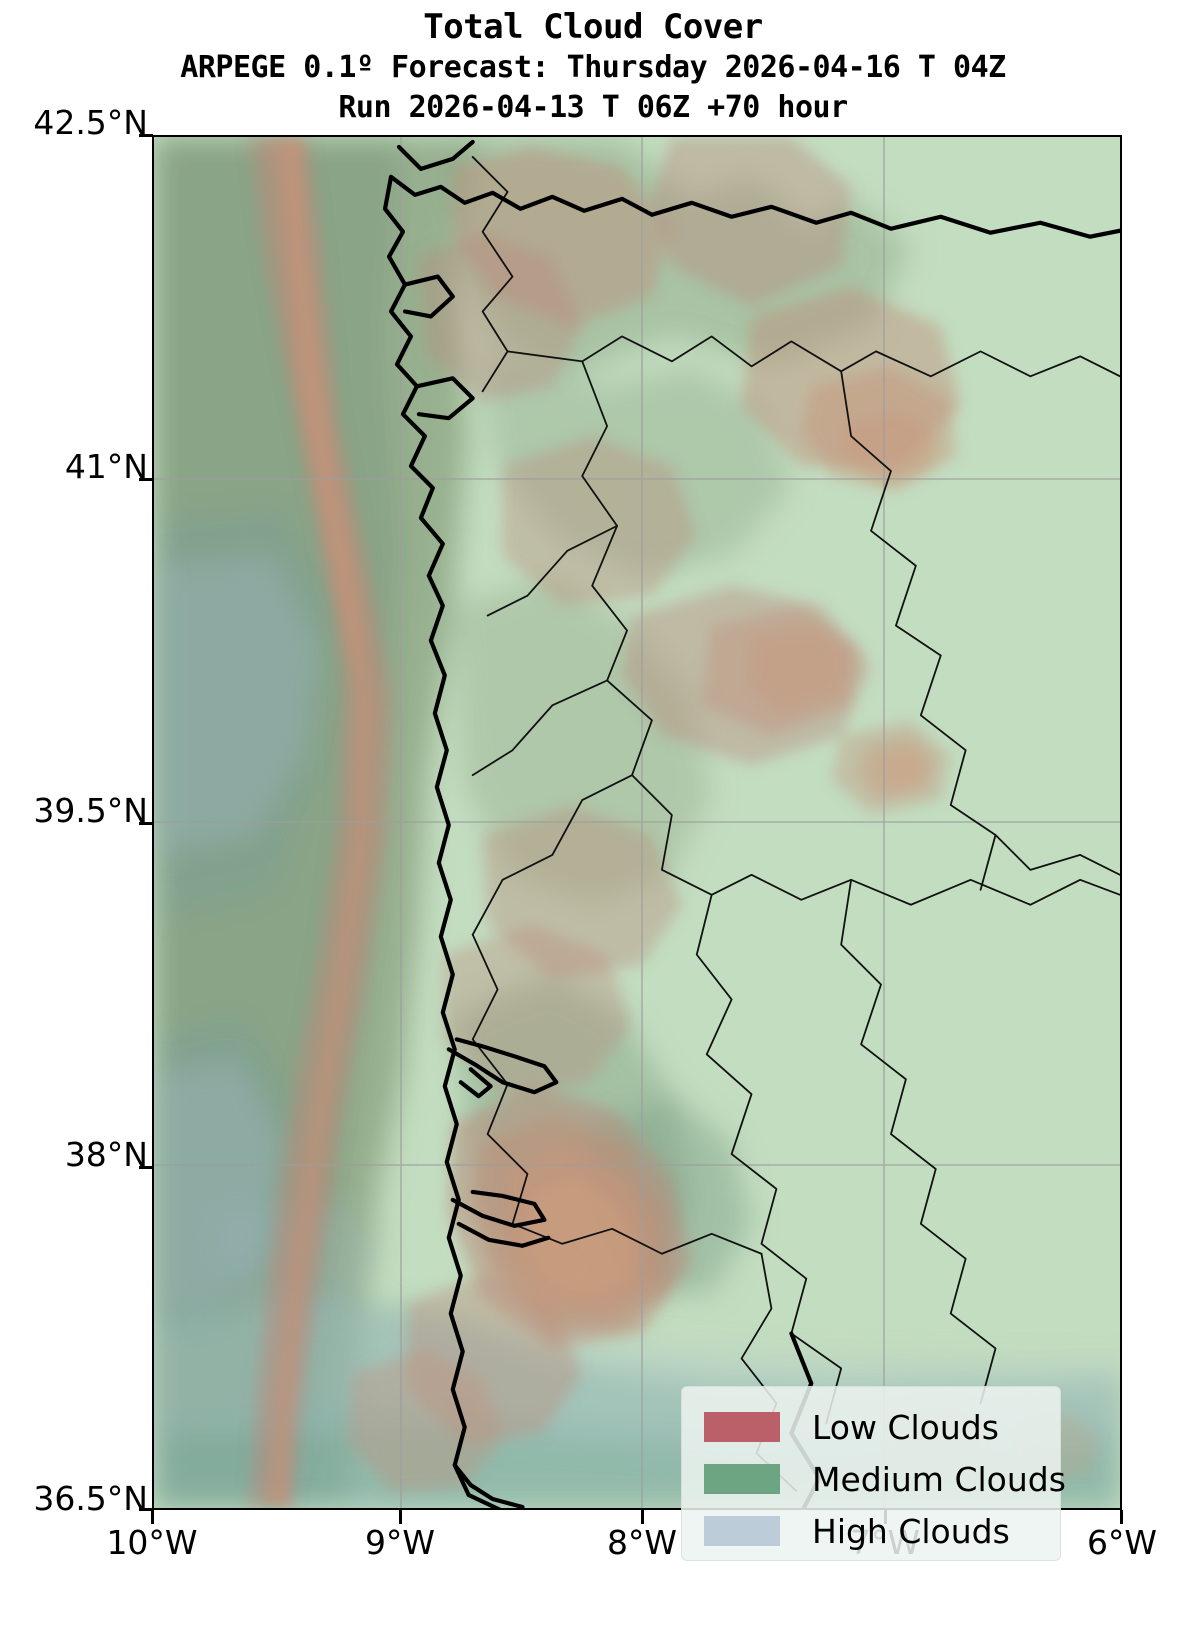 Image resolution: width=1186 pixels, height=1644 pixels. Describe the element at coordinates (146, 135) in the screenshot. I see `ytick-mark-42-5N` at that location.